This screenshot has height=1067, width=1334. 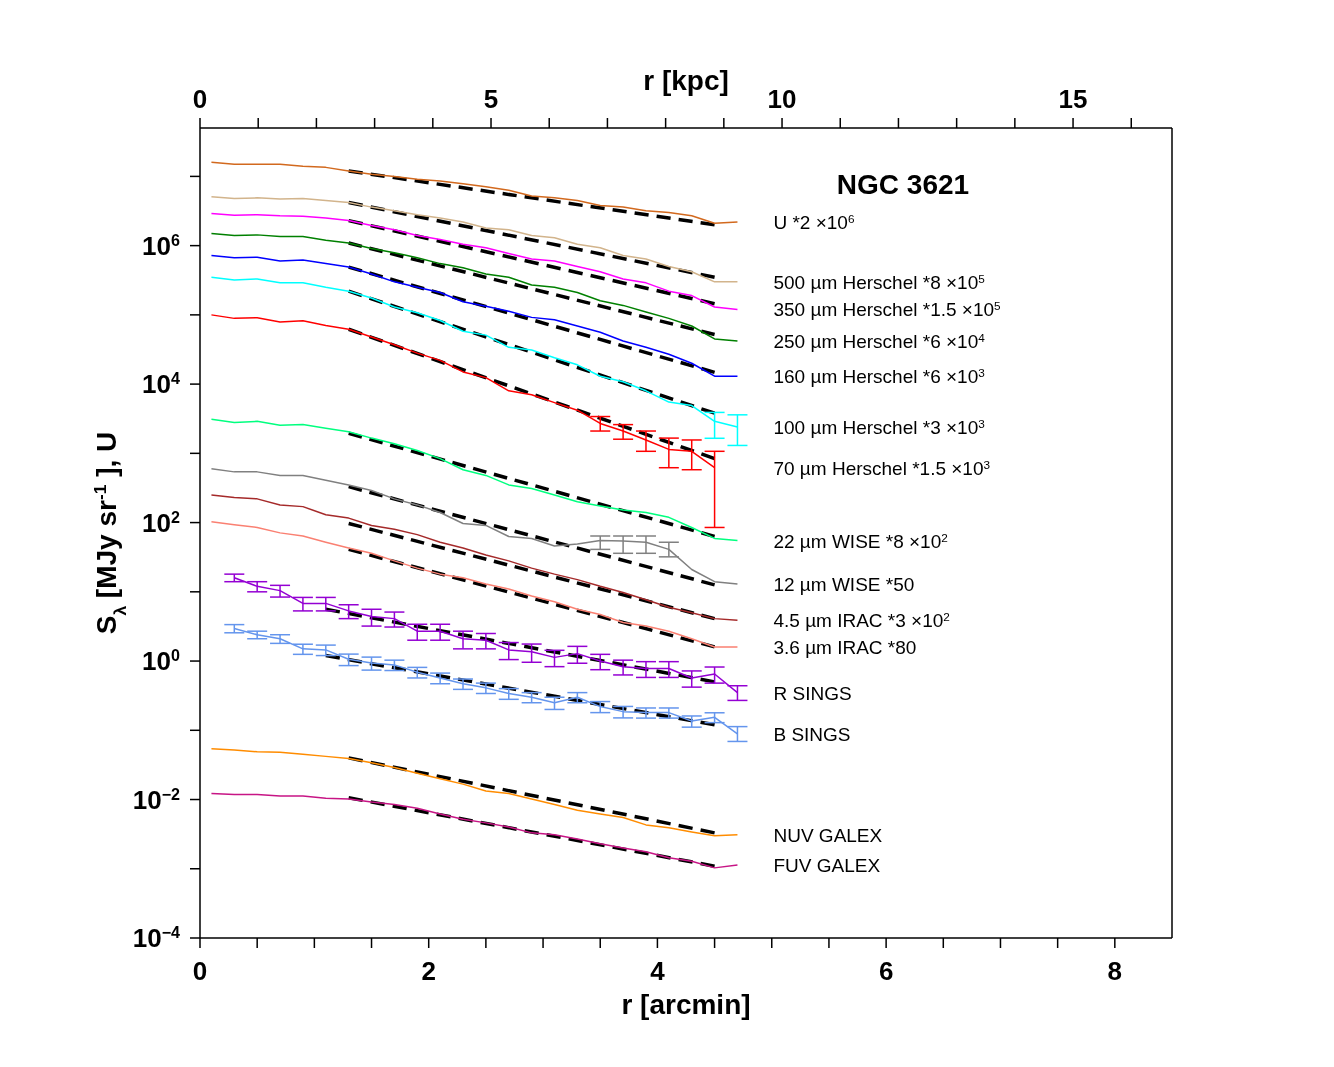 What do you see at coordinates (156, 799) in the screenshot?
I see `y-tick-label: 10$^{−2}$` at bounding box center [156, 799].